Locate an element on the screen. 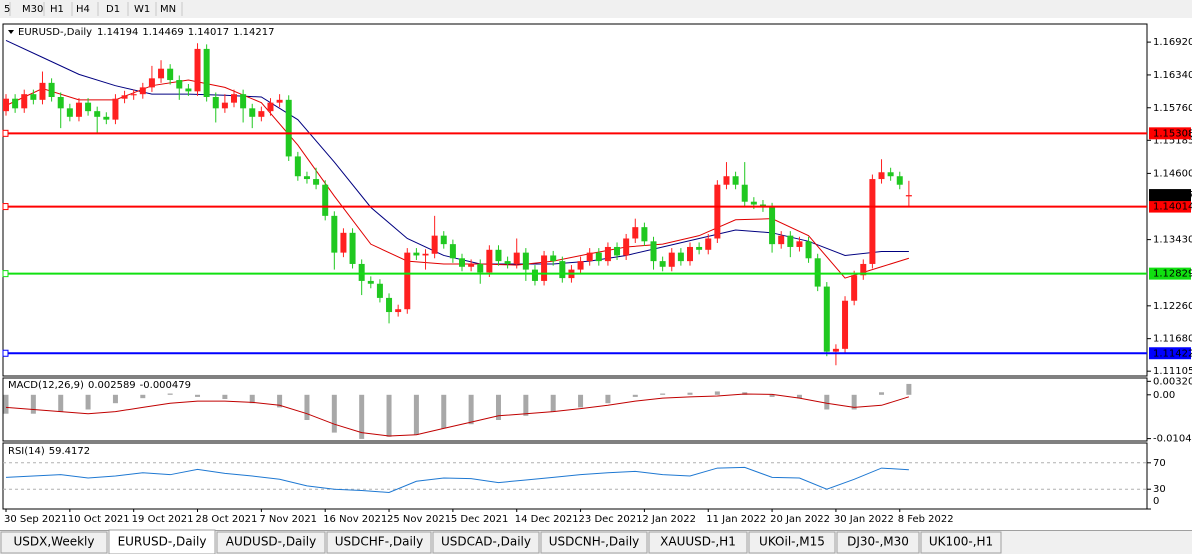 The image size is (1192, 554). symbol-tab-label: USDCAD-,Daily is located at coordinates (486, 542).